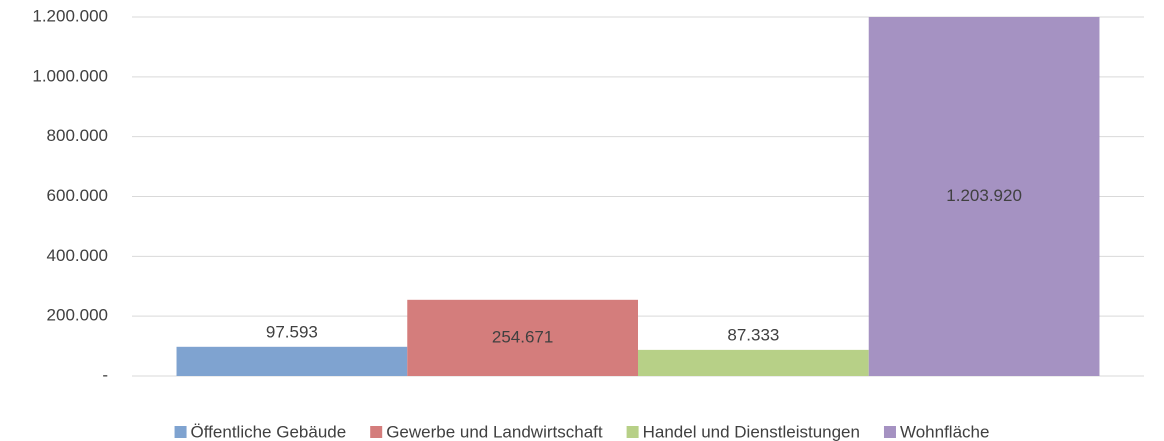 The height and width of the screenshot is (441, 1164). Describe the element at coordinates (751, 431) in the screenshot. I see `legend-label: Handel und Dienstleistungen` at that location.